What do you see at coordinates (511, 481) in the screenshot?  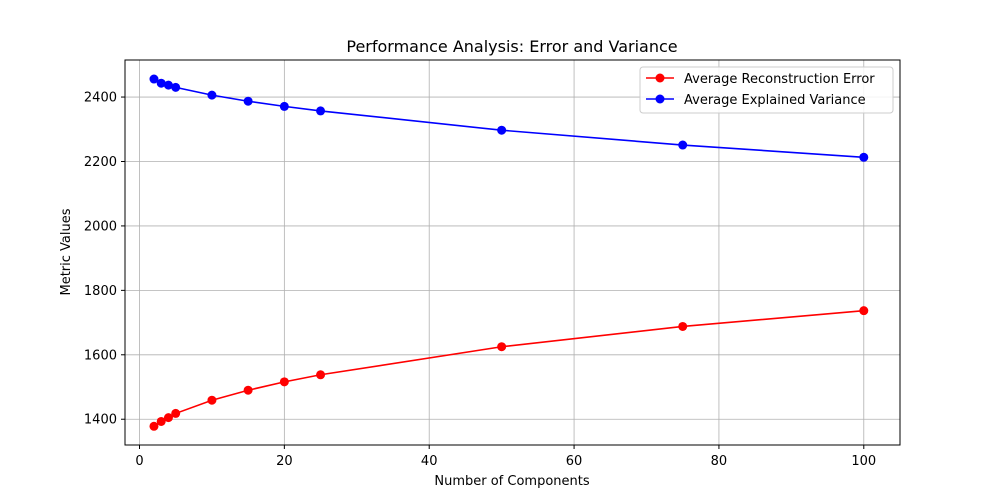 I see `x-axis-label: Number of Components` at bounding box center [511, 481].